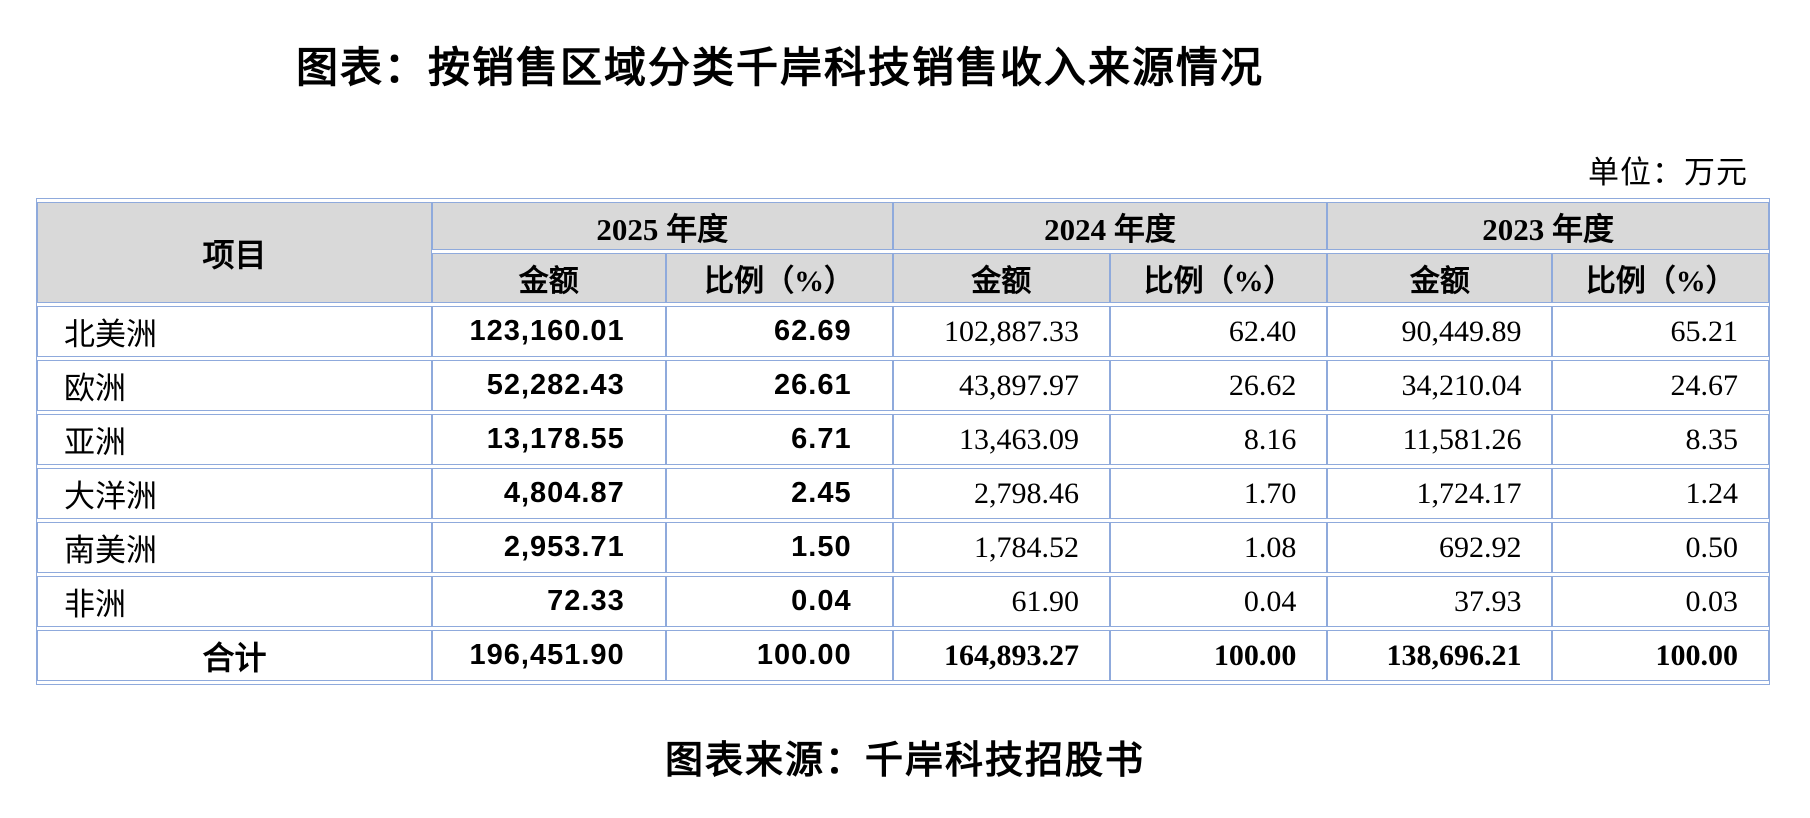 The height and width of the screenshot is (818, 1810). Describe the element at coordinates (904, 761) in the screenshot. I see `source-caption: 图表来源：千岸科技招股书` at that location.